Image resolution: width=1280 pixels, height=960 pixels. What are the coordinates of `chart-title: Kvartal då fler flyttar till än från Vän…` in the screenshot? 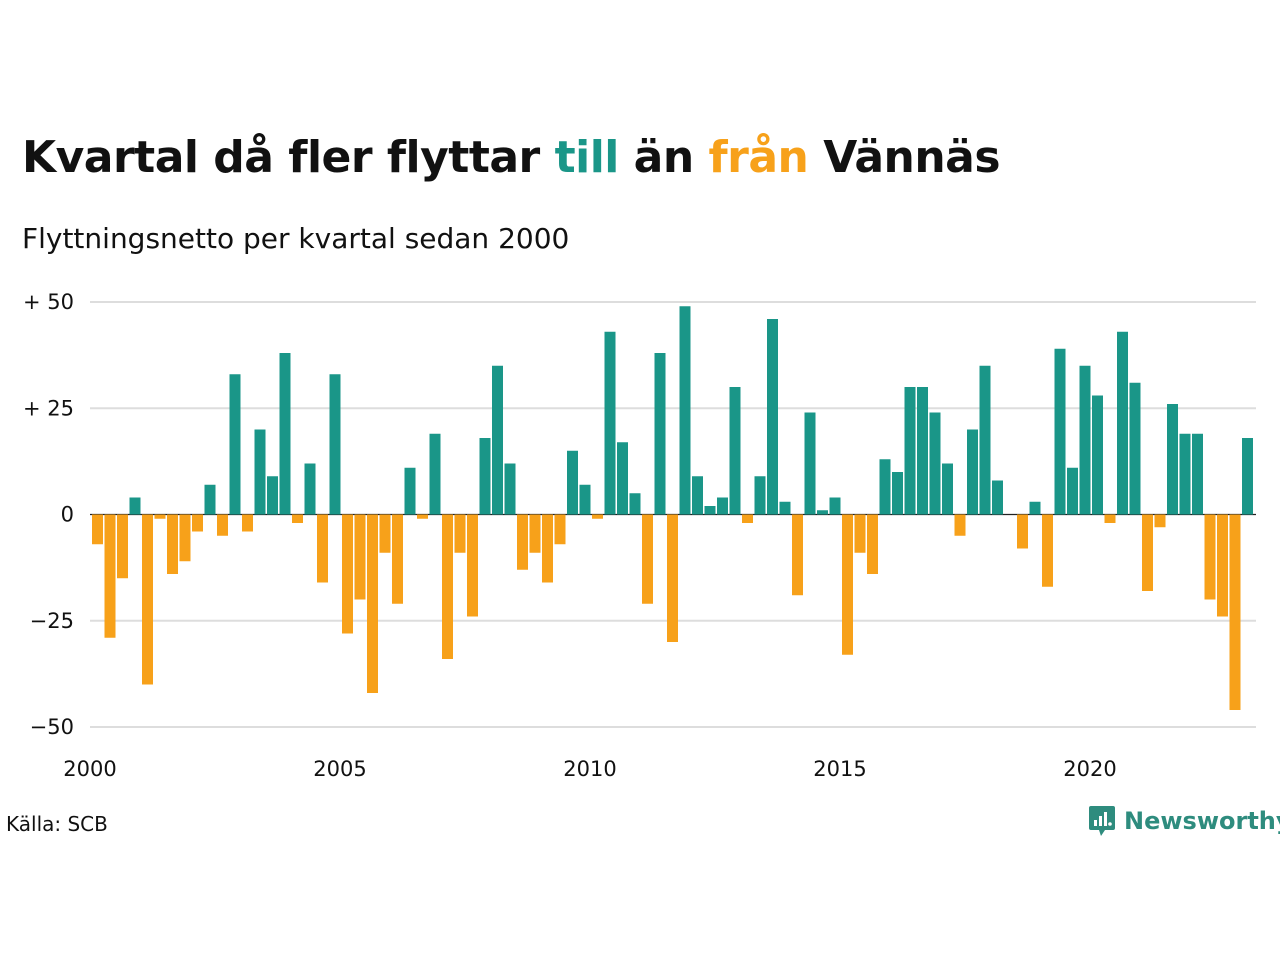 It's located at (511, 157).